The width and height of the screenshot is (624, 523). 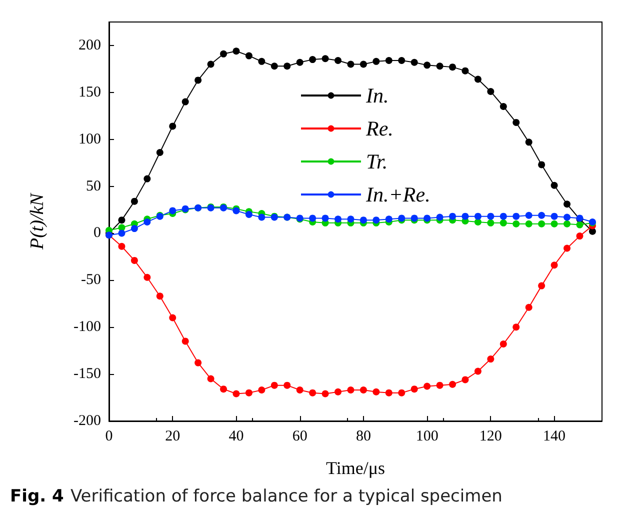 I want to click on caption: Fig. 4 Verification of force balance for a typical specimen, so click(x=256, y=496).